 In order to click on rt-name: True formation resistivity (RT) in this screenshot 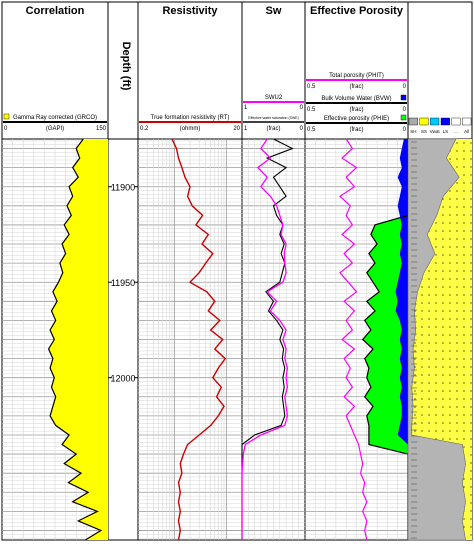, I will do `click(190, 118)`.